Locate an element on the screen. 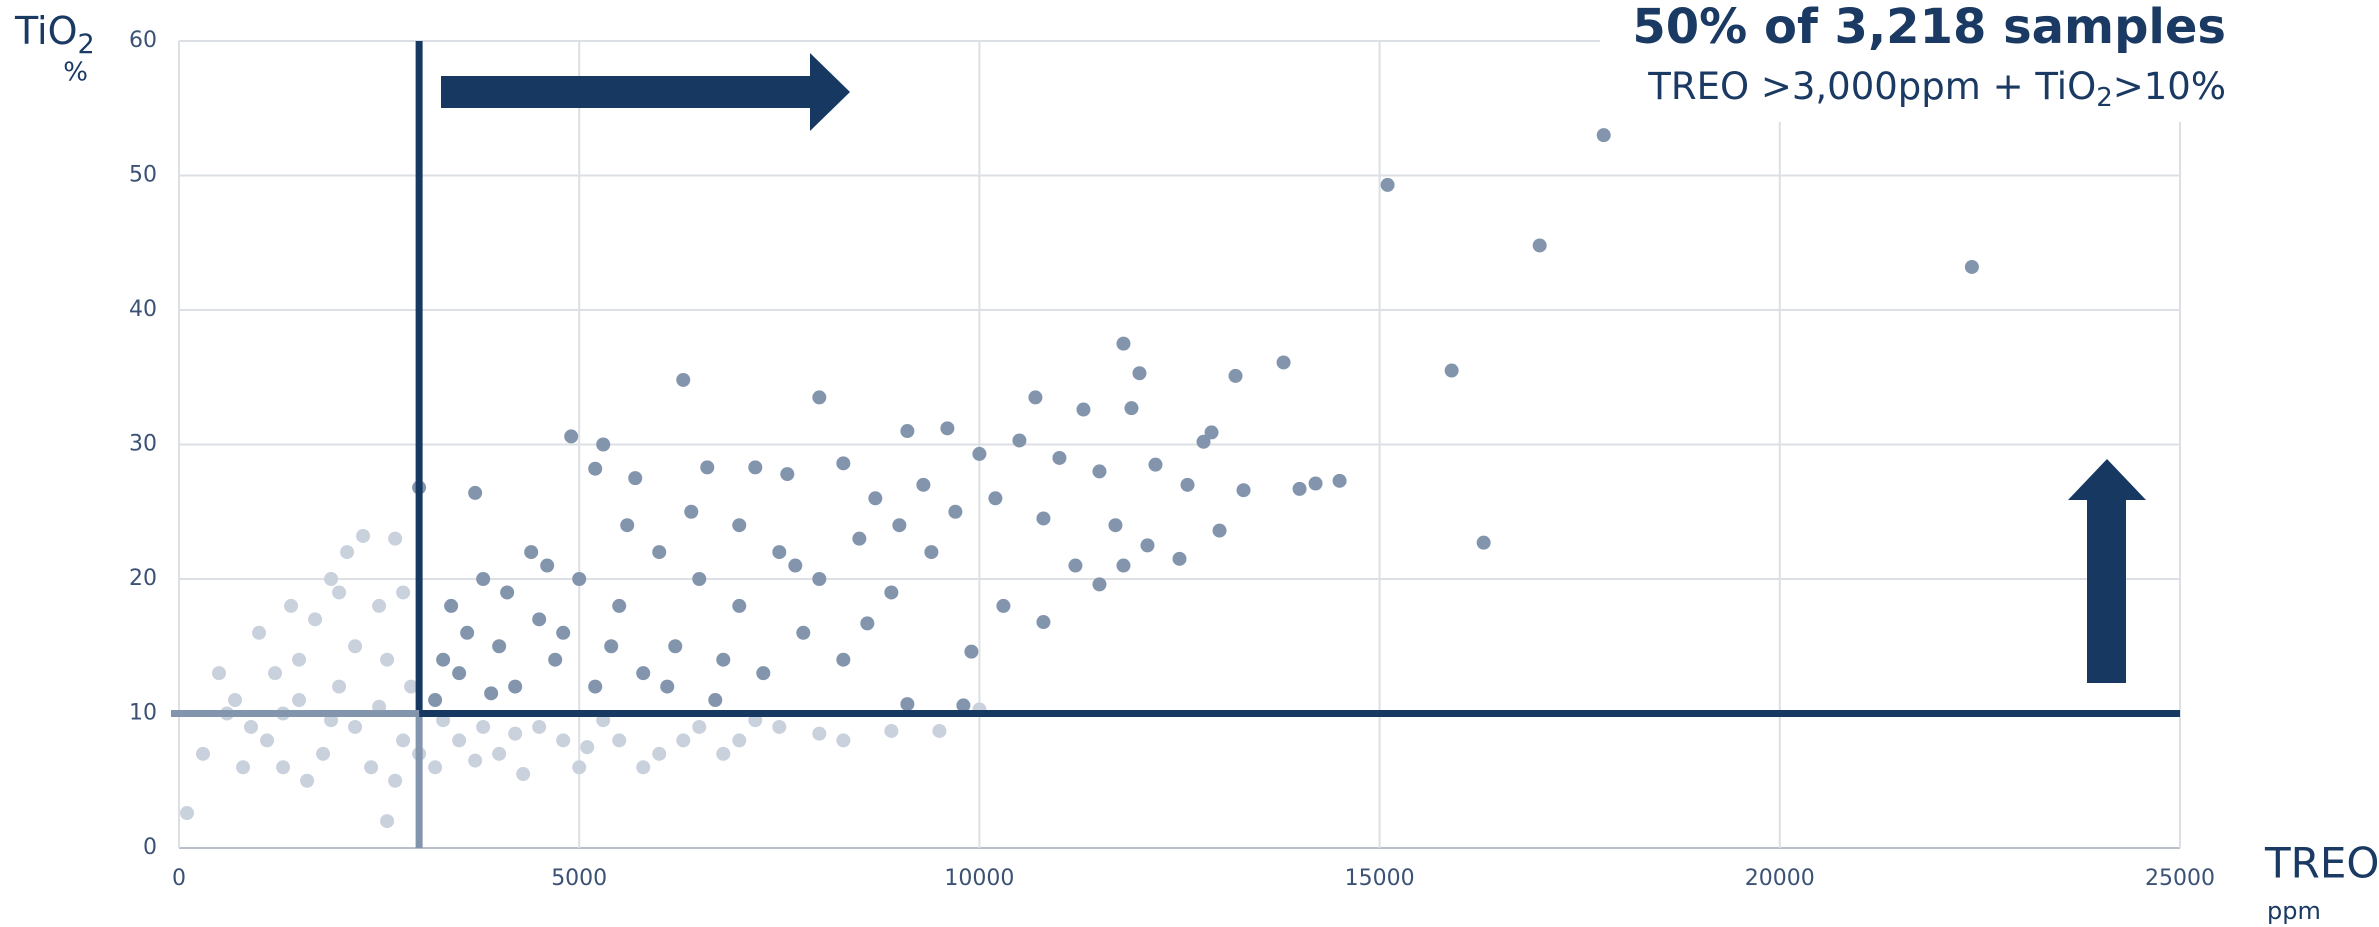 This screenshot has height=927, width=2379. x-axis-unit: ppm is located at coordinates (2294, 911).